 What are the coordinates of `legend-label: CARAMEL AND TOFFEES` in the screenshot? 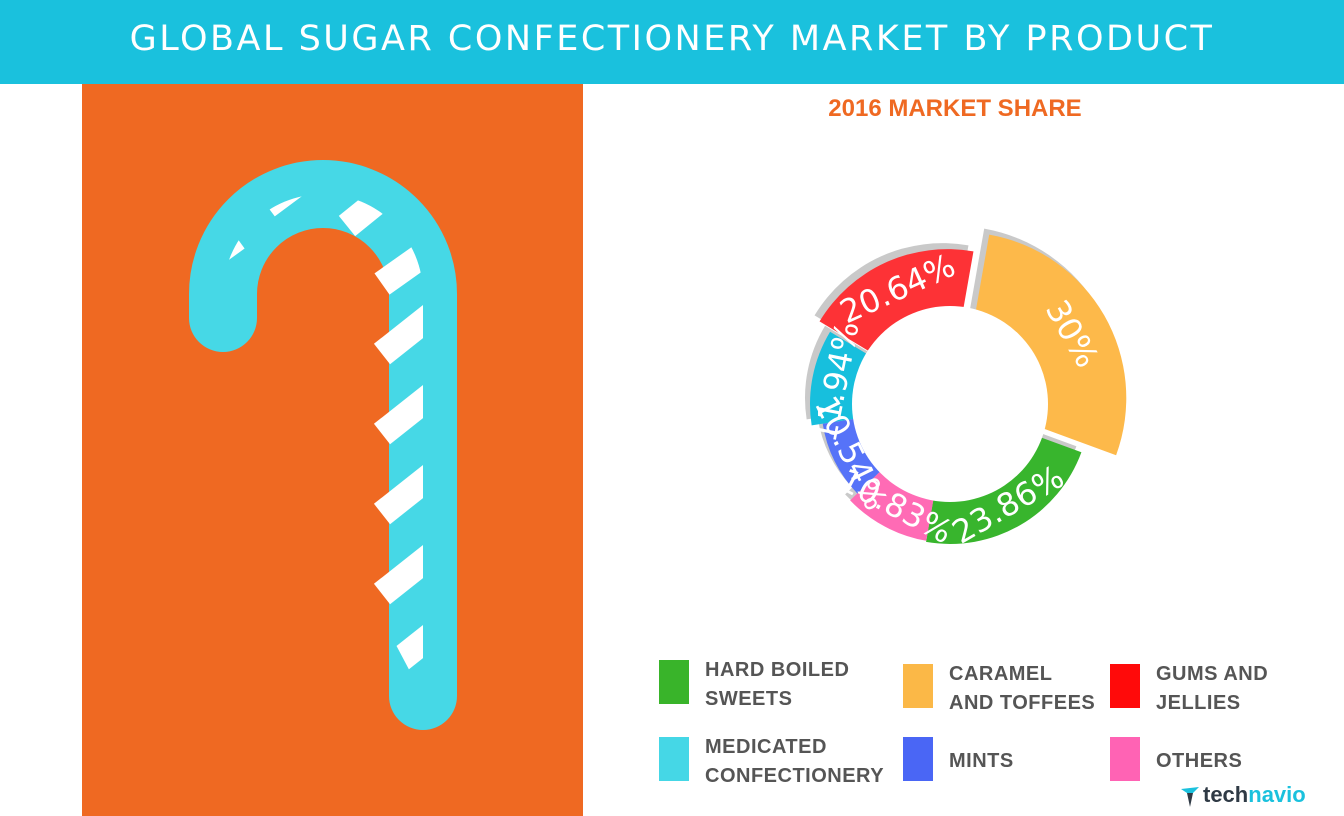 It's located at (1022, 688).